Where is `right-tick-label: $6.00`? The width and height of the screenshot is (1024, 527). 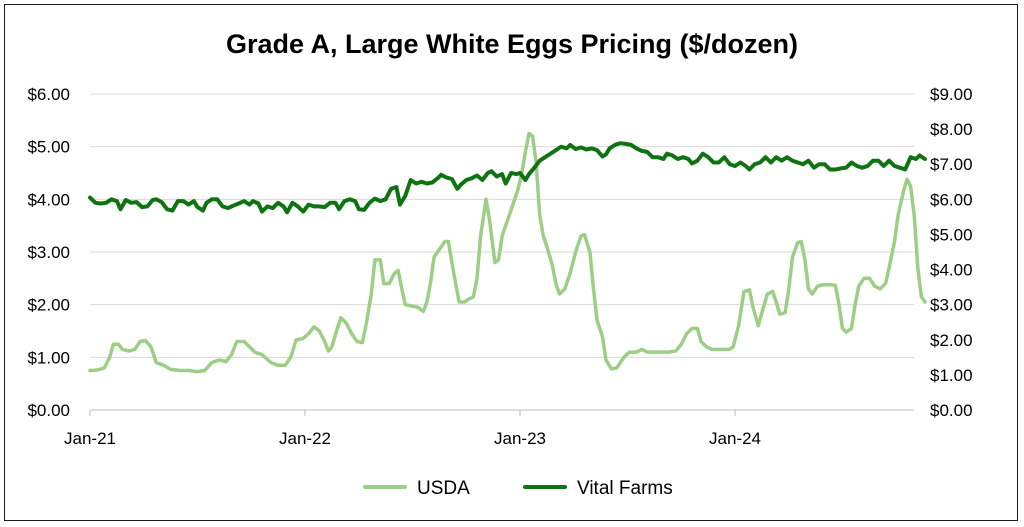
right-tick-label: $6.00 is located at coordinates (951, 199).